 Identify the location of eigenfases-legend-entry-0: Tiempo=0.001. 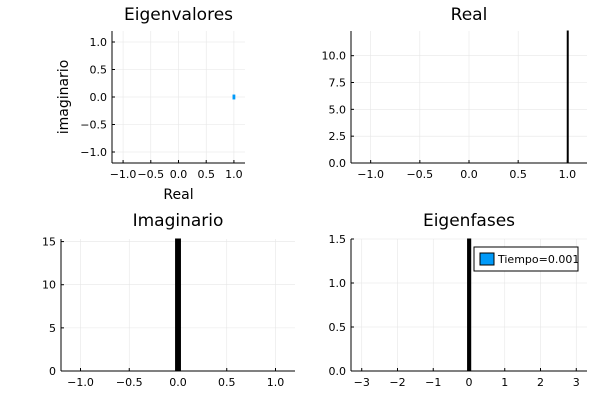
(538, 259).